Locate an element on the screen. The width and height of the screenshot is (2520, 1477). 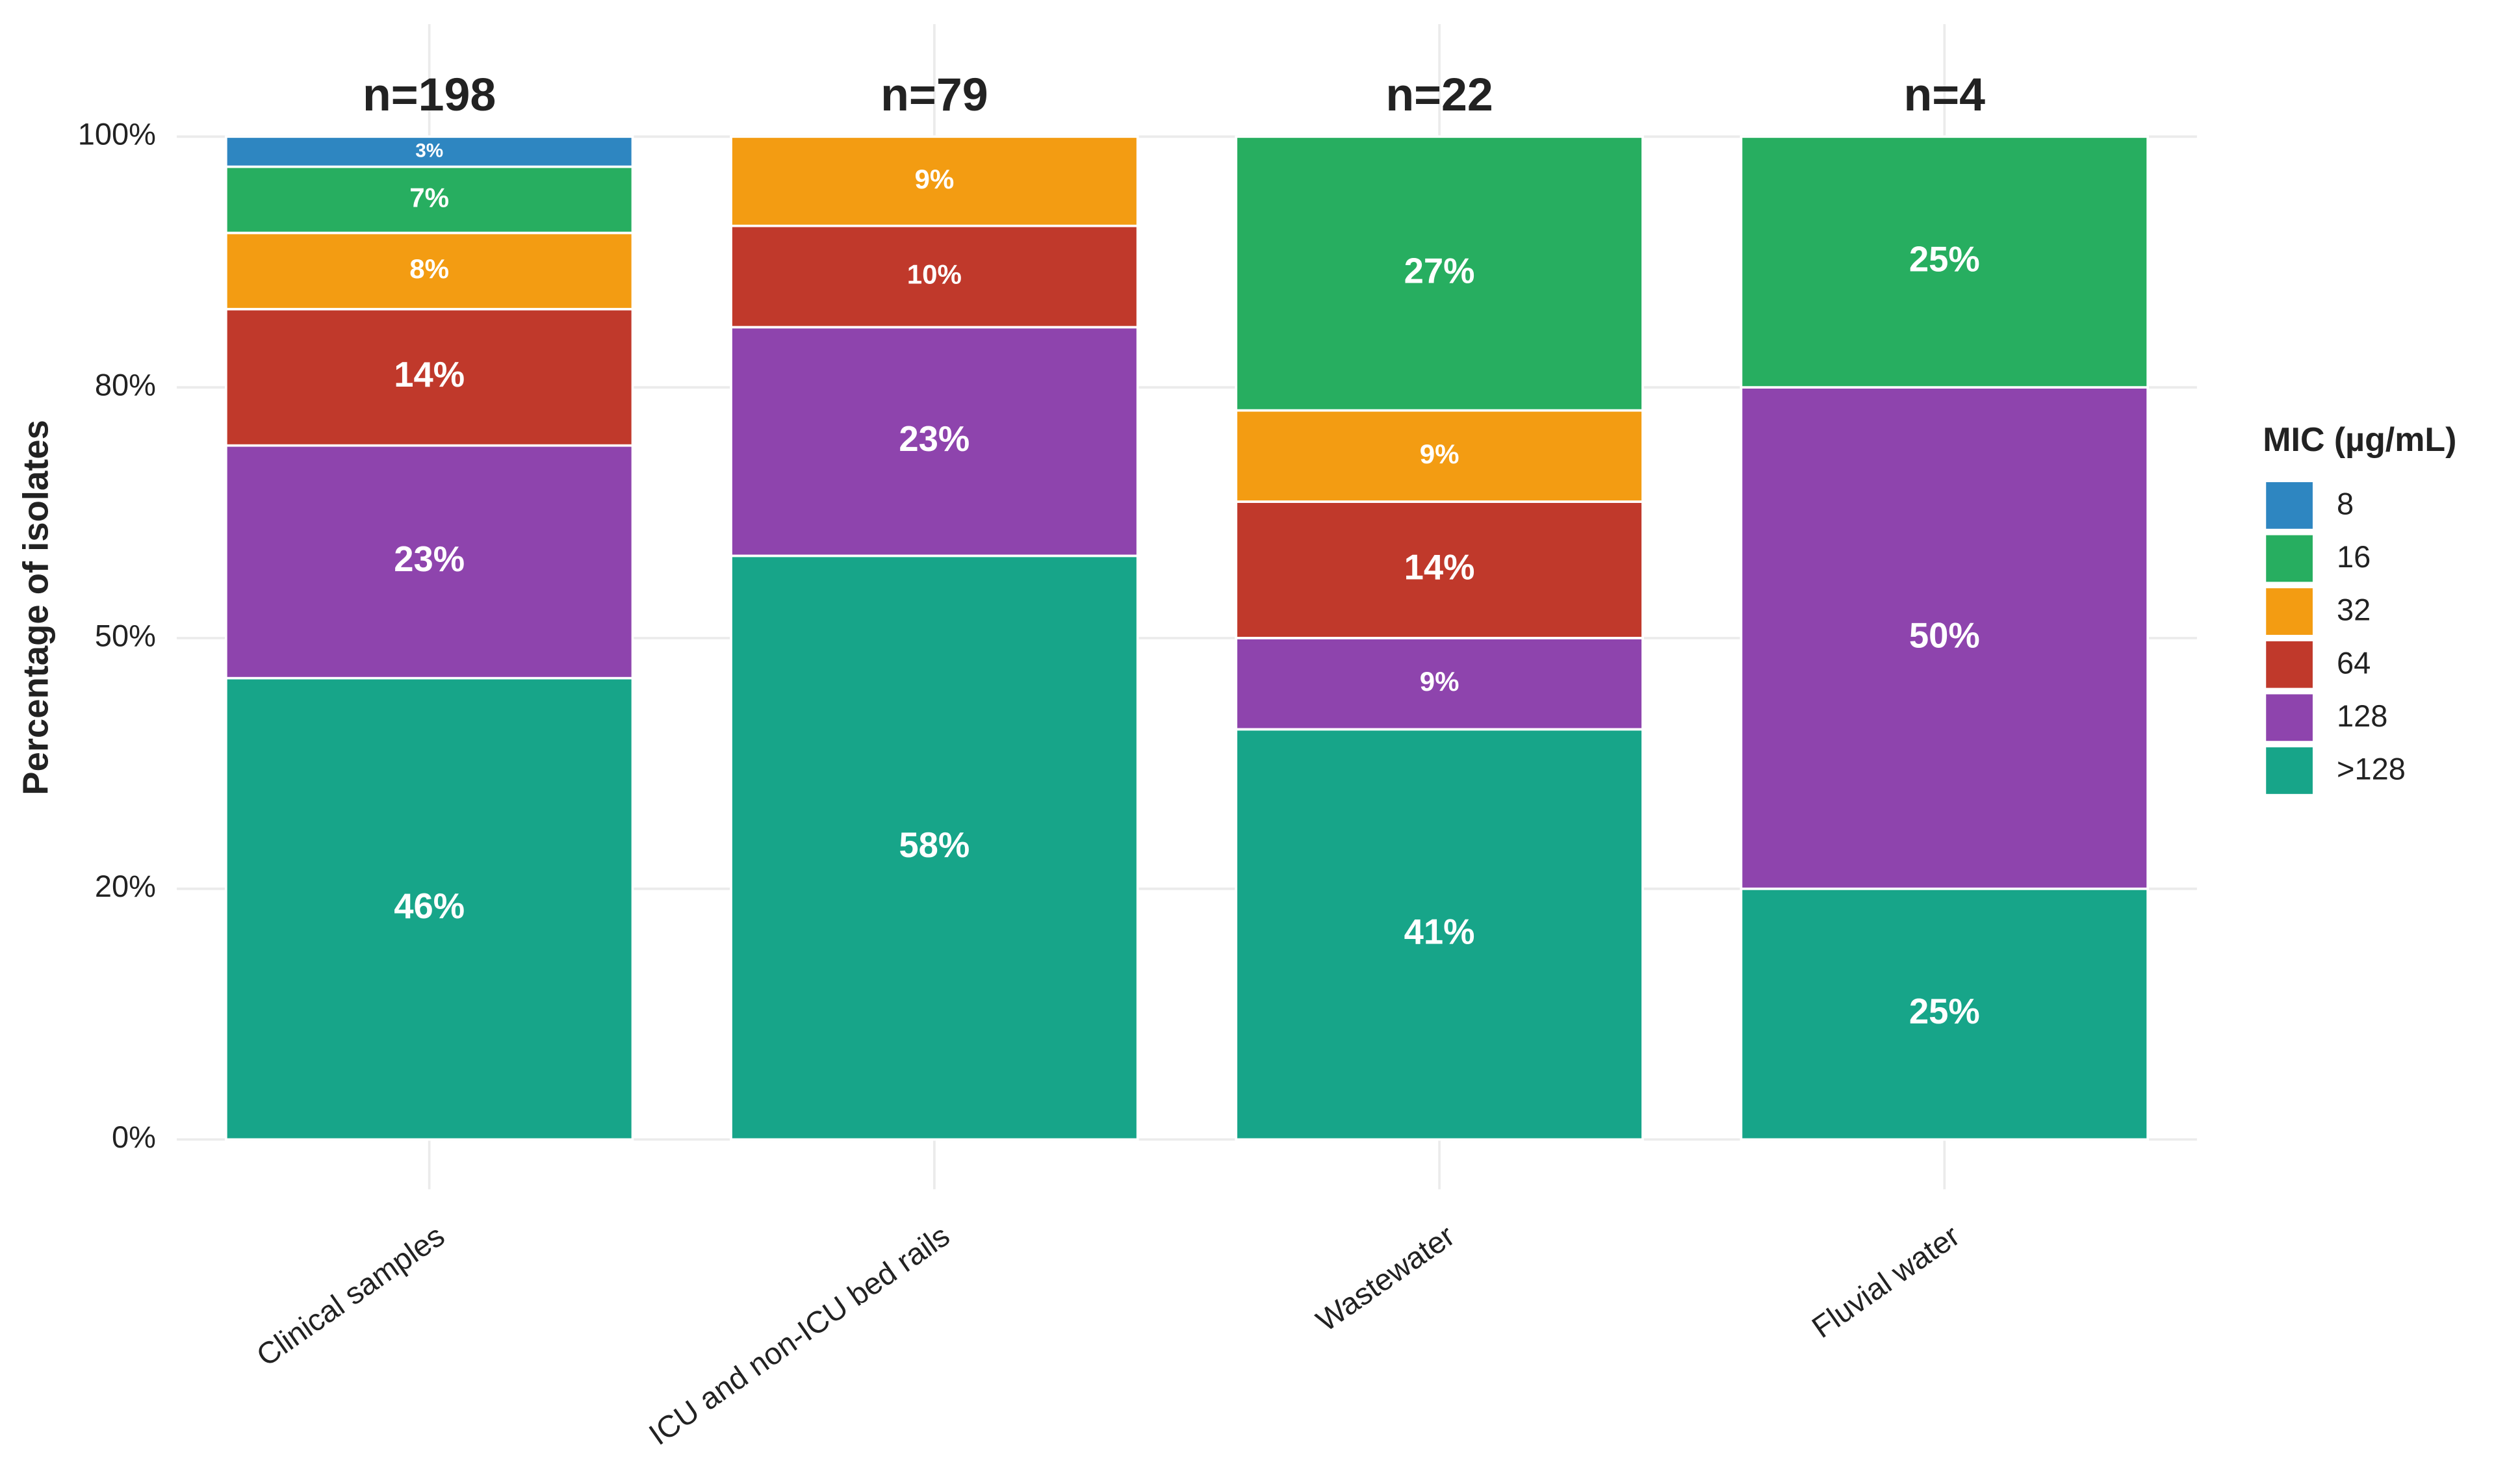
annotation: n=4 is located at coordinates (1944, 95).